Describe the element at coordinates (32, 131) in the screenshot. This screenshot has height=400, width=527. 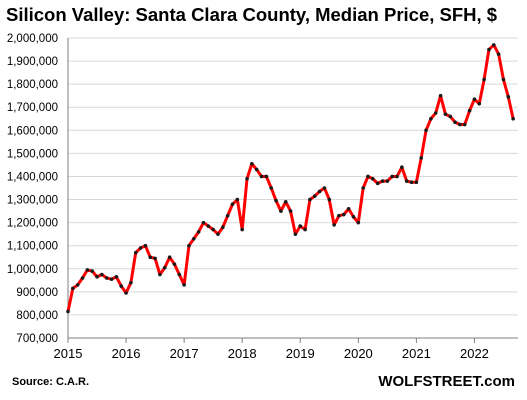
I see `y-tick-label: 1,600,000` at that location.